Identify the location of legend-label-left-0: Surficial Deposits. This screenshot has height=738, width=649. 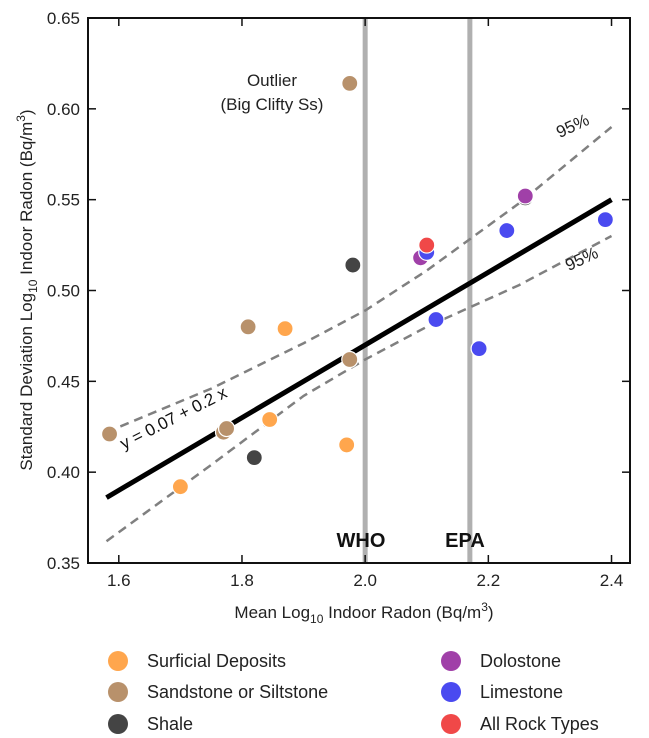
(216, 661).